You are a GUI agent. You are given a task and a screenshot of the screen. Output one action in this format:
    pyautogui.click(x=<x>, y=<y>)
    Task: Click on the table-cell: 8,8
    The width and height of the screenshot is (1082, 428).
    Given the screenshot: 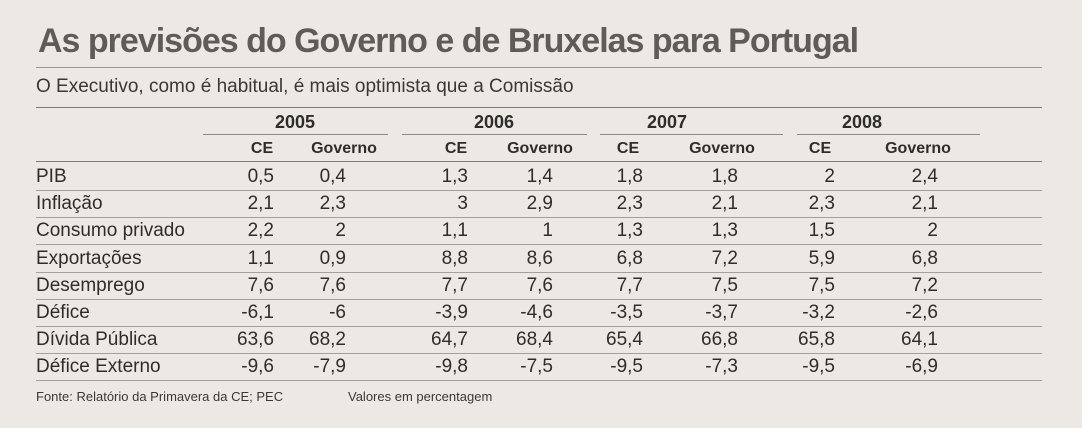 What is the action you would take?
    pyautogui.click(x=454, y=258)
    